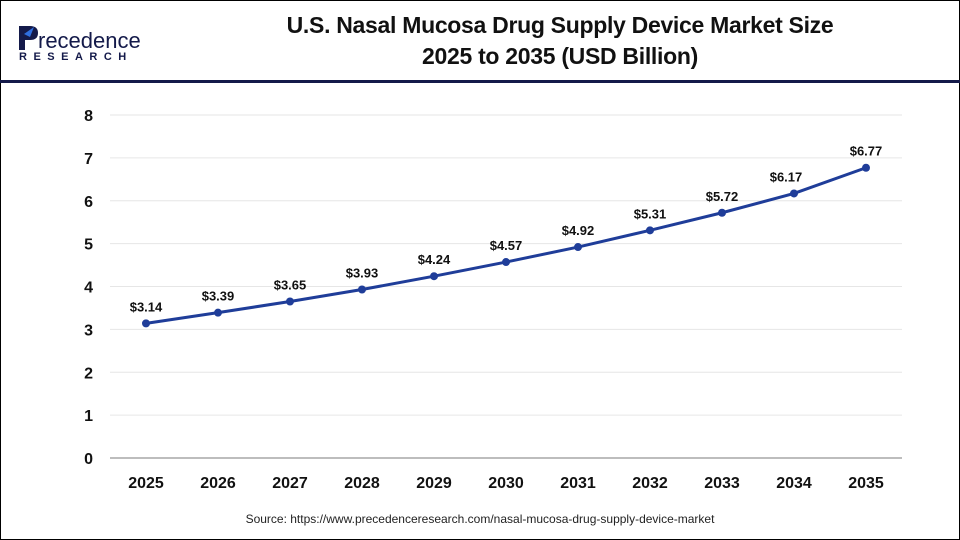  Describe the element at coordinates (88, 373) in the screenshot. I see `y-tick-label: 2` at that location.